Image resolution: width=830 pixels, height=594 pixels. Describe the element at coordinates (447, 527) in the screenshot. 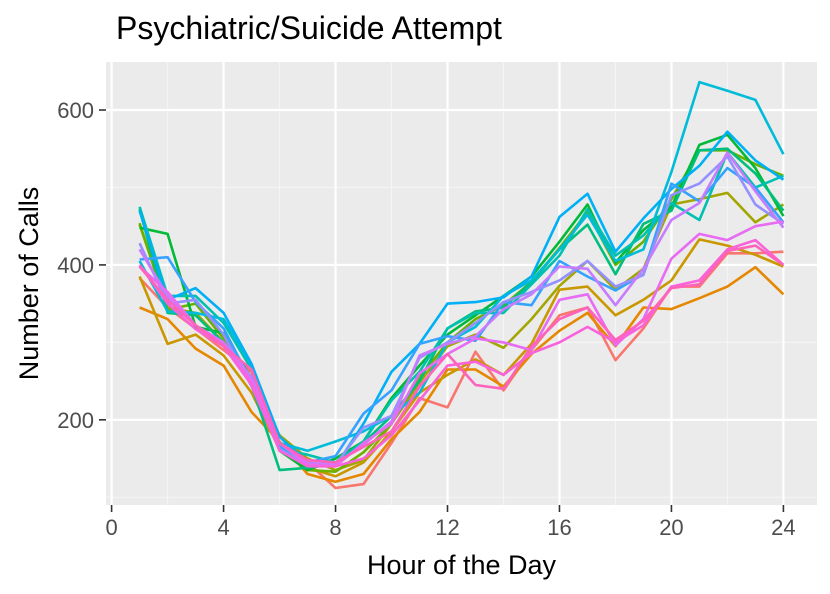

I see `x-tick-label: 12` at that location.